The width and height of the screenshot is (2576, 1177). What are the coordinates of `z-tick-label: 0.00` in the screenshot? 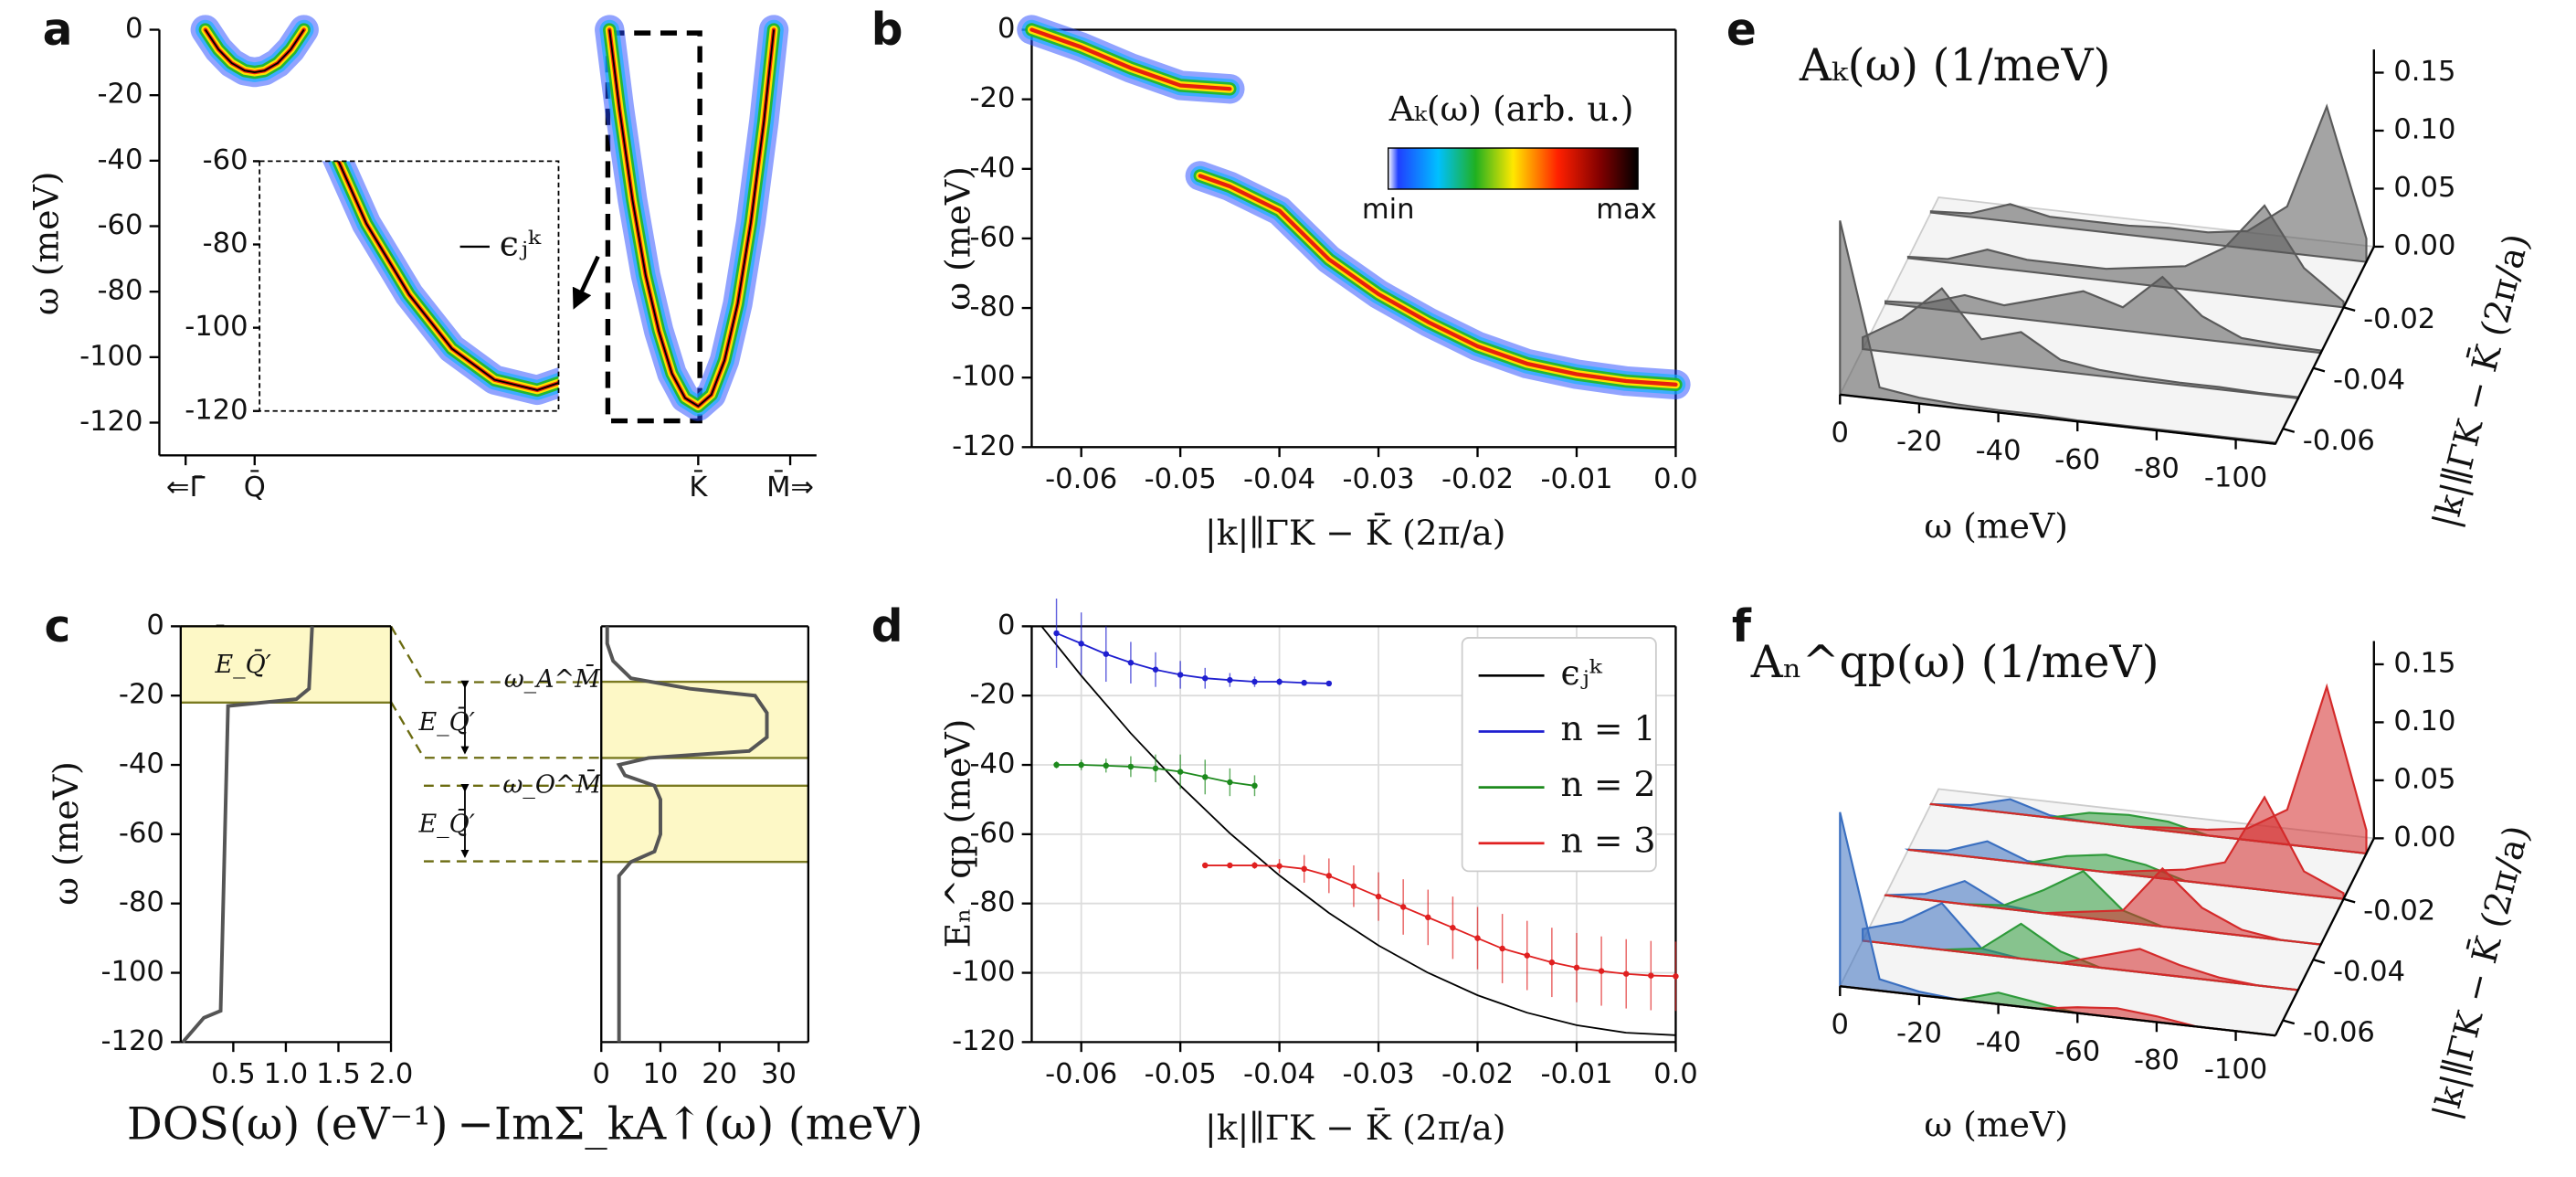 It's located at (2424, 838).